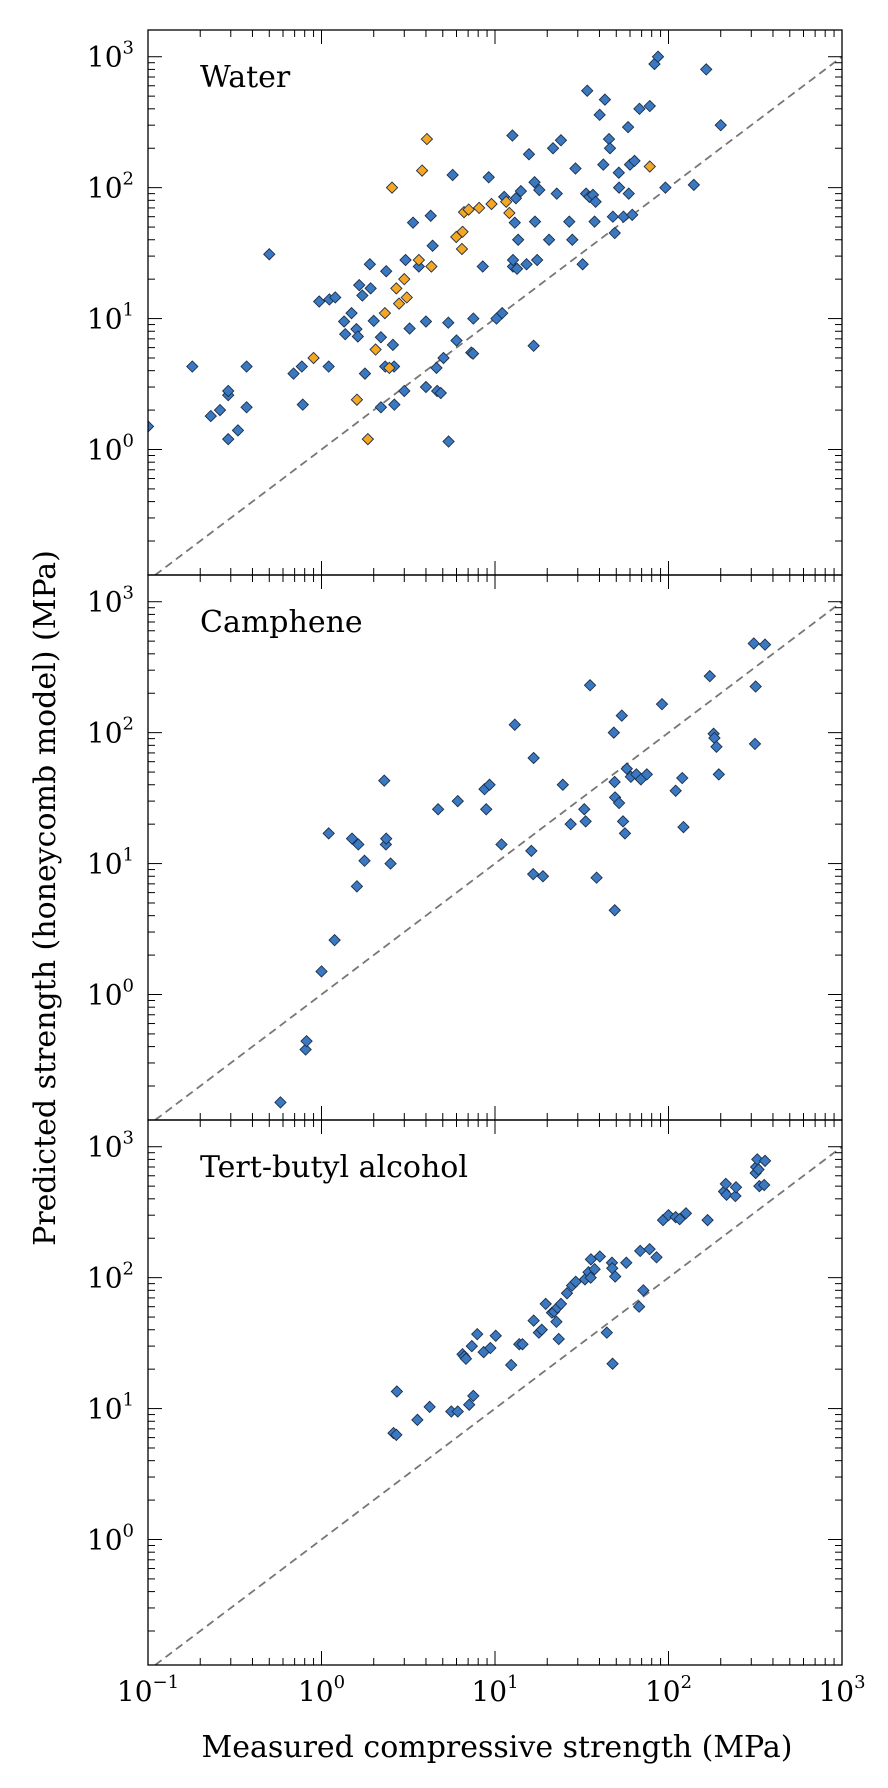 This screenshot has width=888, height=1788. What do you see at coordinates (281, 622) in the screenshot?
I see `panel-title: Camphene` at bounding box center [281, 622].